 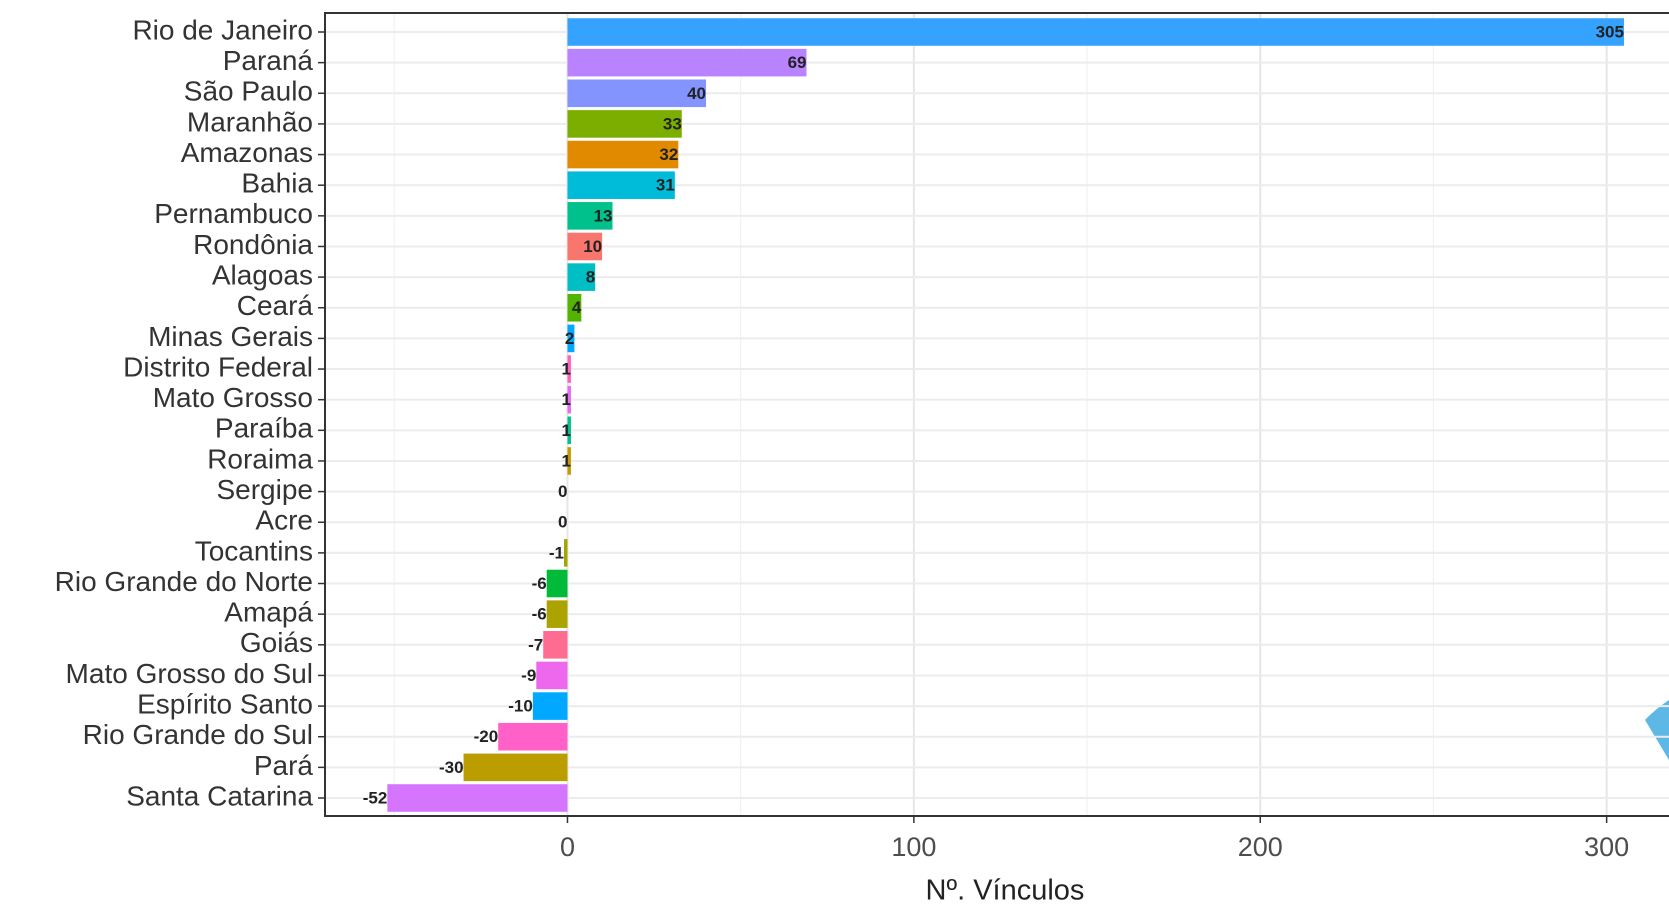 I want to click on y-tick-label: Maranhão, so click(x=250, y=121).